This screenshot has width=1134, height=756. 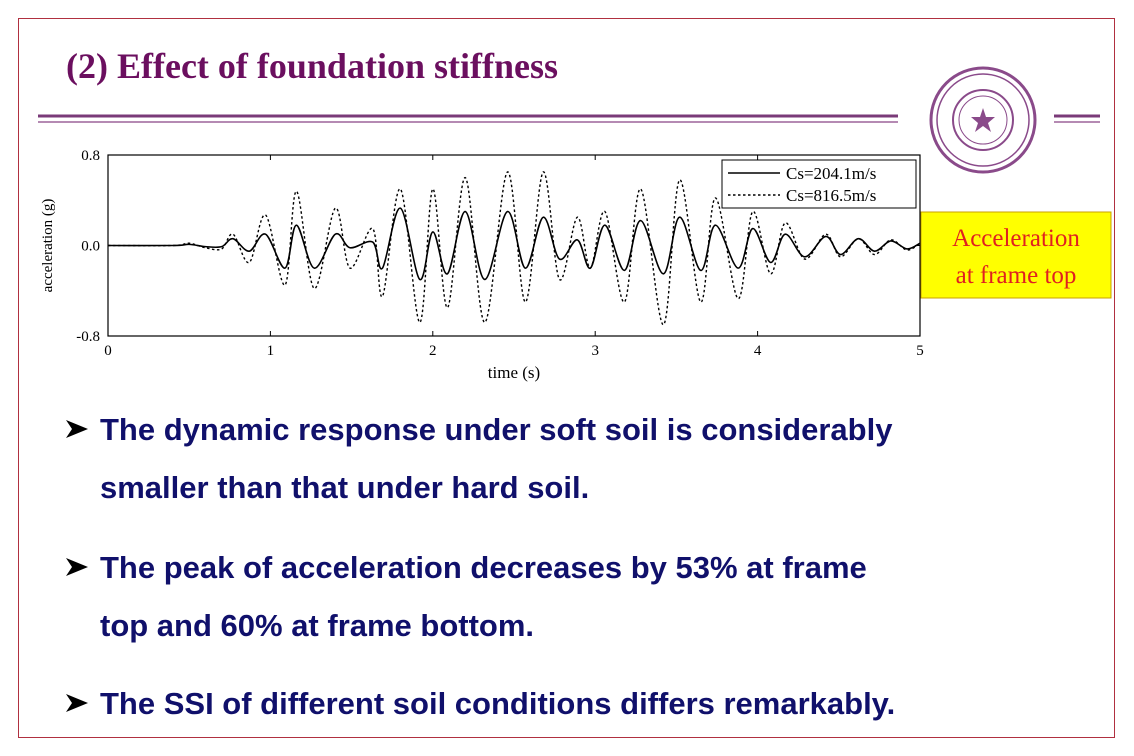 I want to click on legend-label: Cs=816.5m/s, so click(x=831, y=195).